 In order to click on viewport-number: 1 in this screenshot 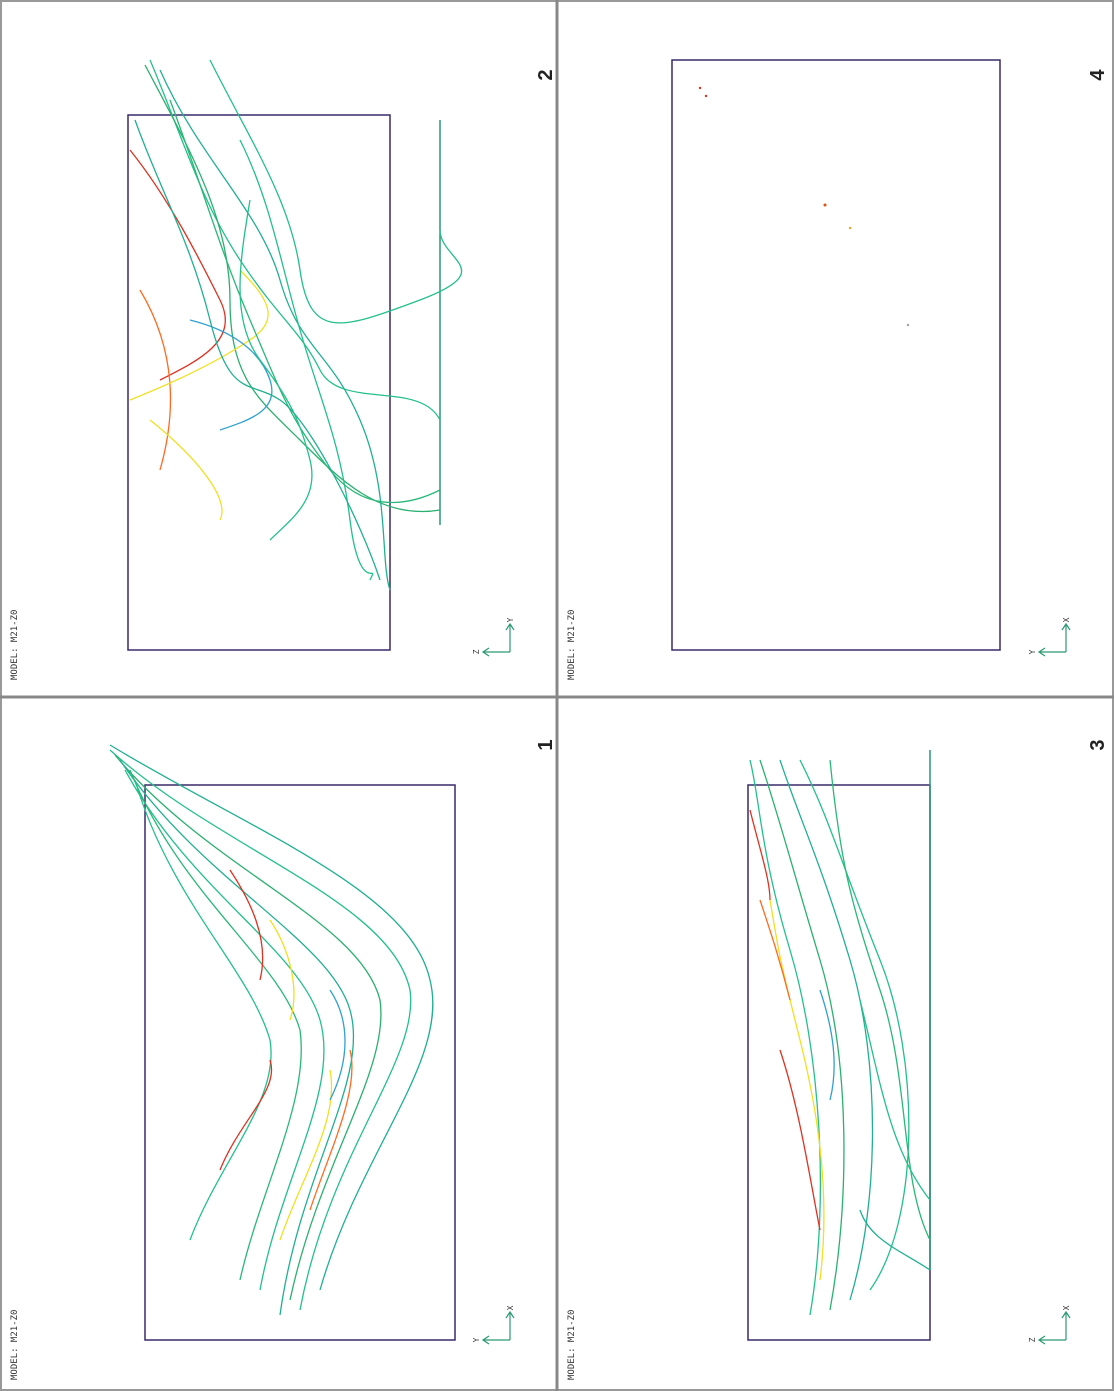, I will do `click(546, 744)`.